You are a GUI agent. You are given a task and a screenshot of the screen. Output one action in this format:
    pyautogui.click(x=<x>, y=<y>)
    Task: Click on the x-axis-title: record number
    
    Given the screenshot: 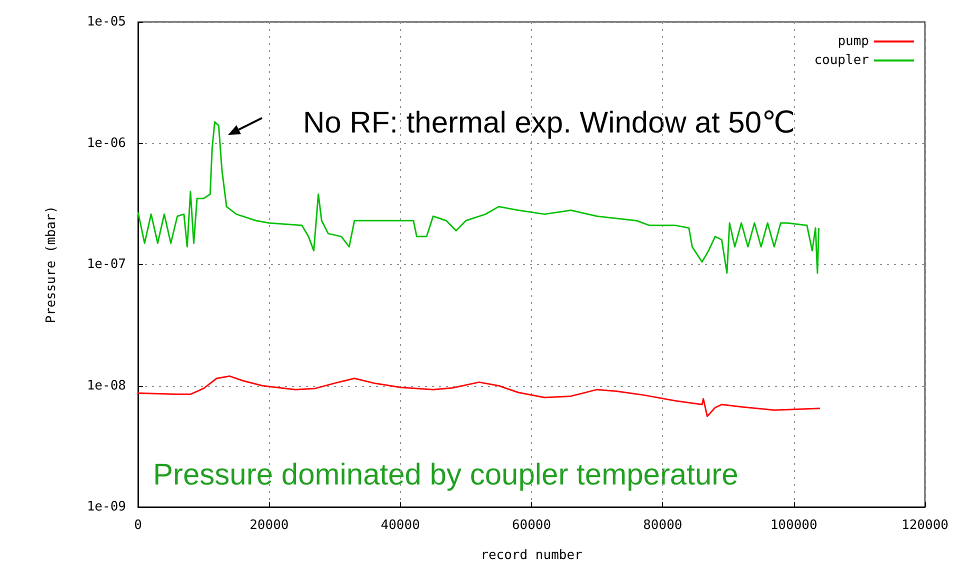 What is the action you would take?
    pyautogui.click(x=531, y=555)
    